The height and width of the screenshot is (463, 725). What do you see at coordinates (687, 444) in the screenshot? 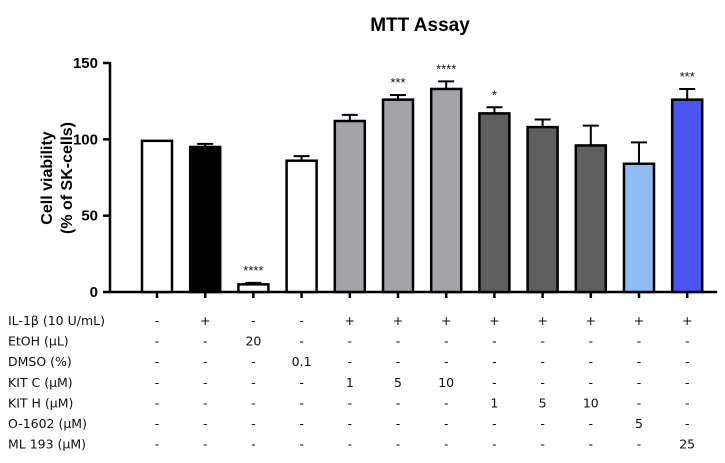
I see `table-cell: 25` at bounding box center [687, 444].